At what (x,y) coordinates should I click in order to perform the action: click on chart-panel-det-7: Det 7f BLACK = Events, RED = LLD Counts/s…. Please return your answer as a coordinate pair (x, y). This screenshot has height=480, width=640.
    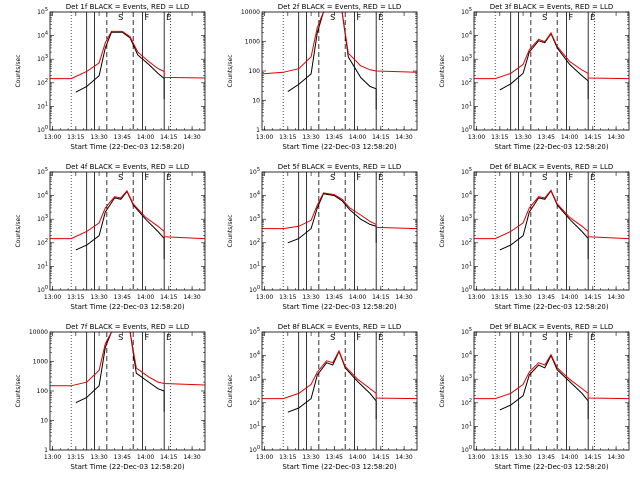
    Looking at the image, I should click on (110, 397).